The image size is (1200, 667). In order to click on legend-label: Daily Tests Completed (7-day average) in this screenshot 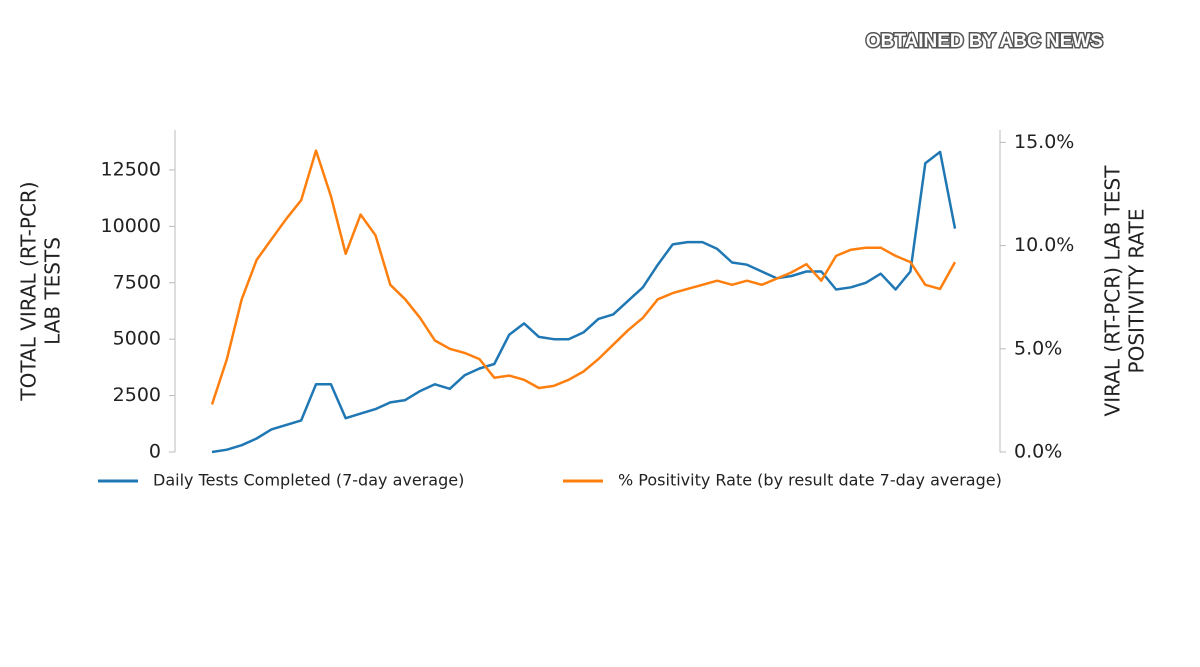, I will do `click(308, 480)`.